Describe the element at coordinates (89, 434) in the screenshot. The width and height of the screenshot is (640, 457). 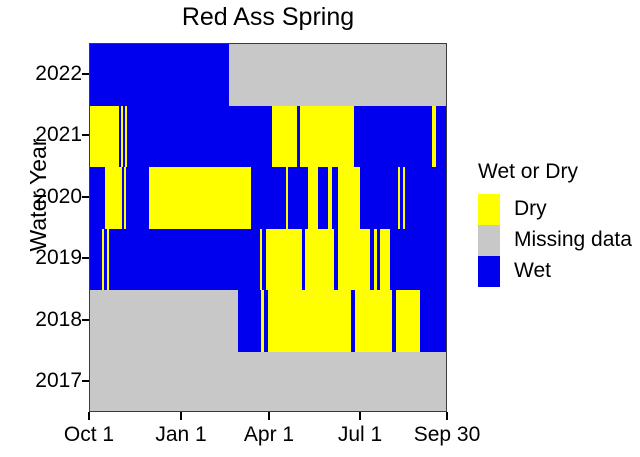
I see `x-tick-label-0: Oct 1` at that location.